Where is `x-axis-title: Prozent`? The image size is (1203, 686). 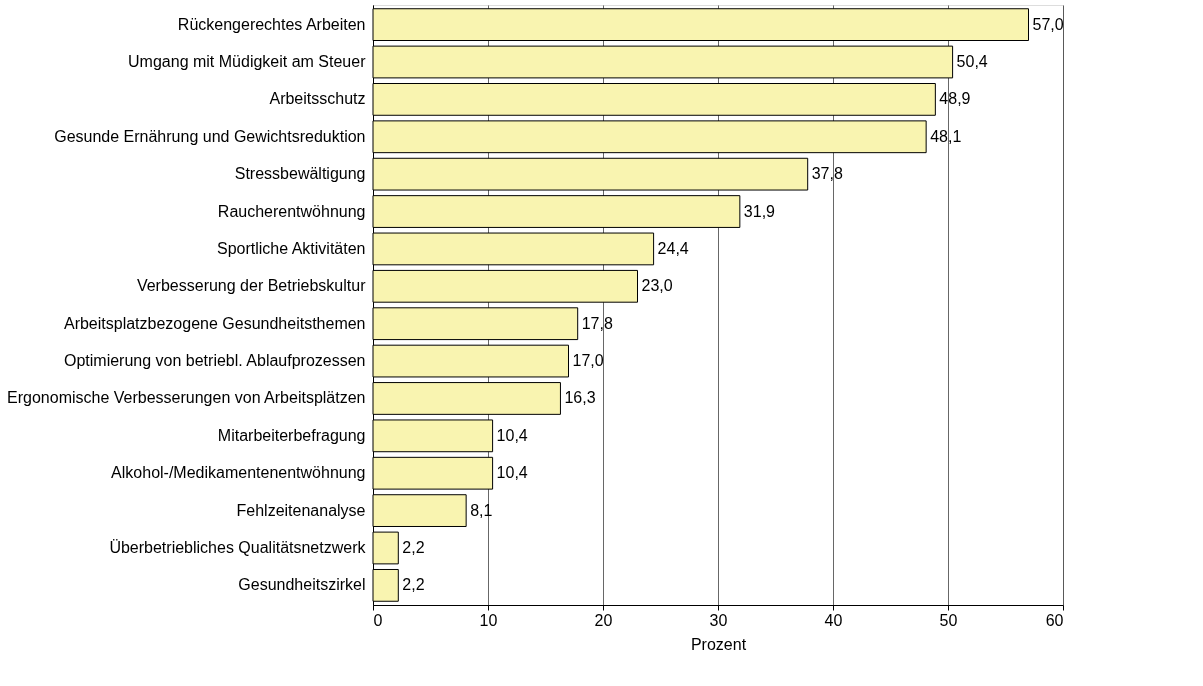 x-axis-title: Prozent is located at coordinates (718, 644).